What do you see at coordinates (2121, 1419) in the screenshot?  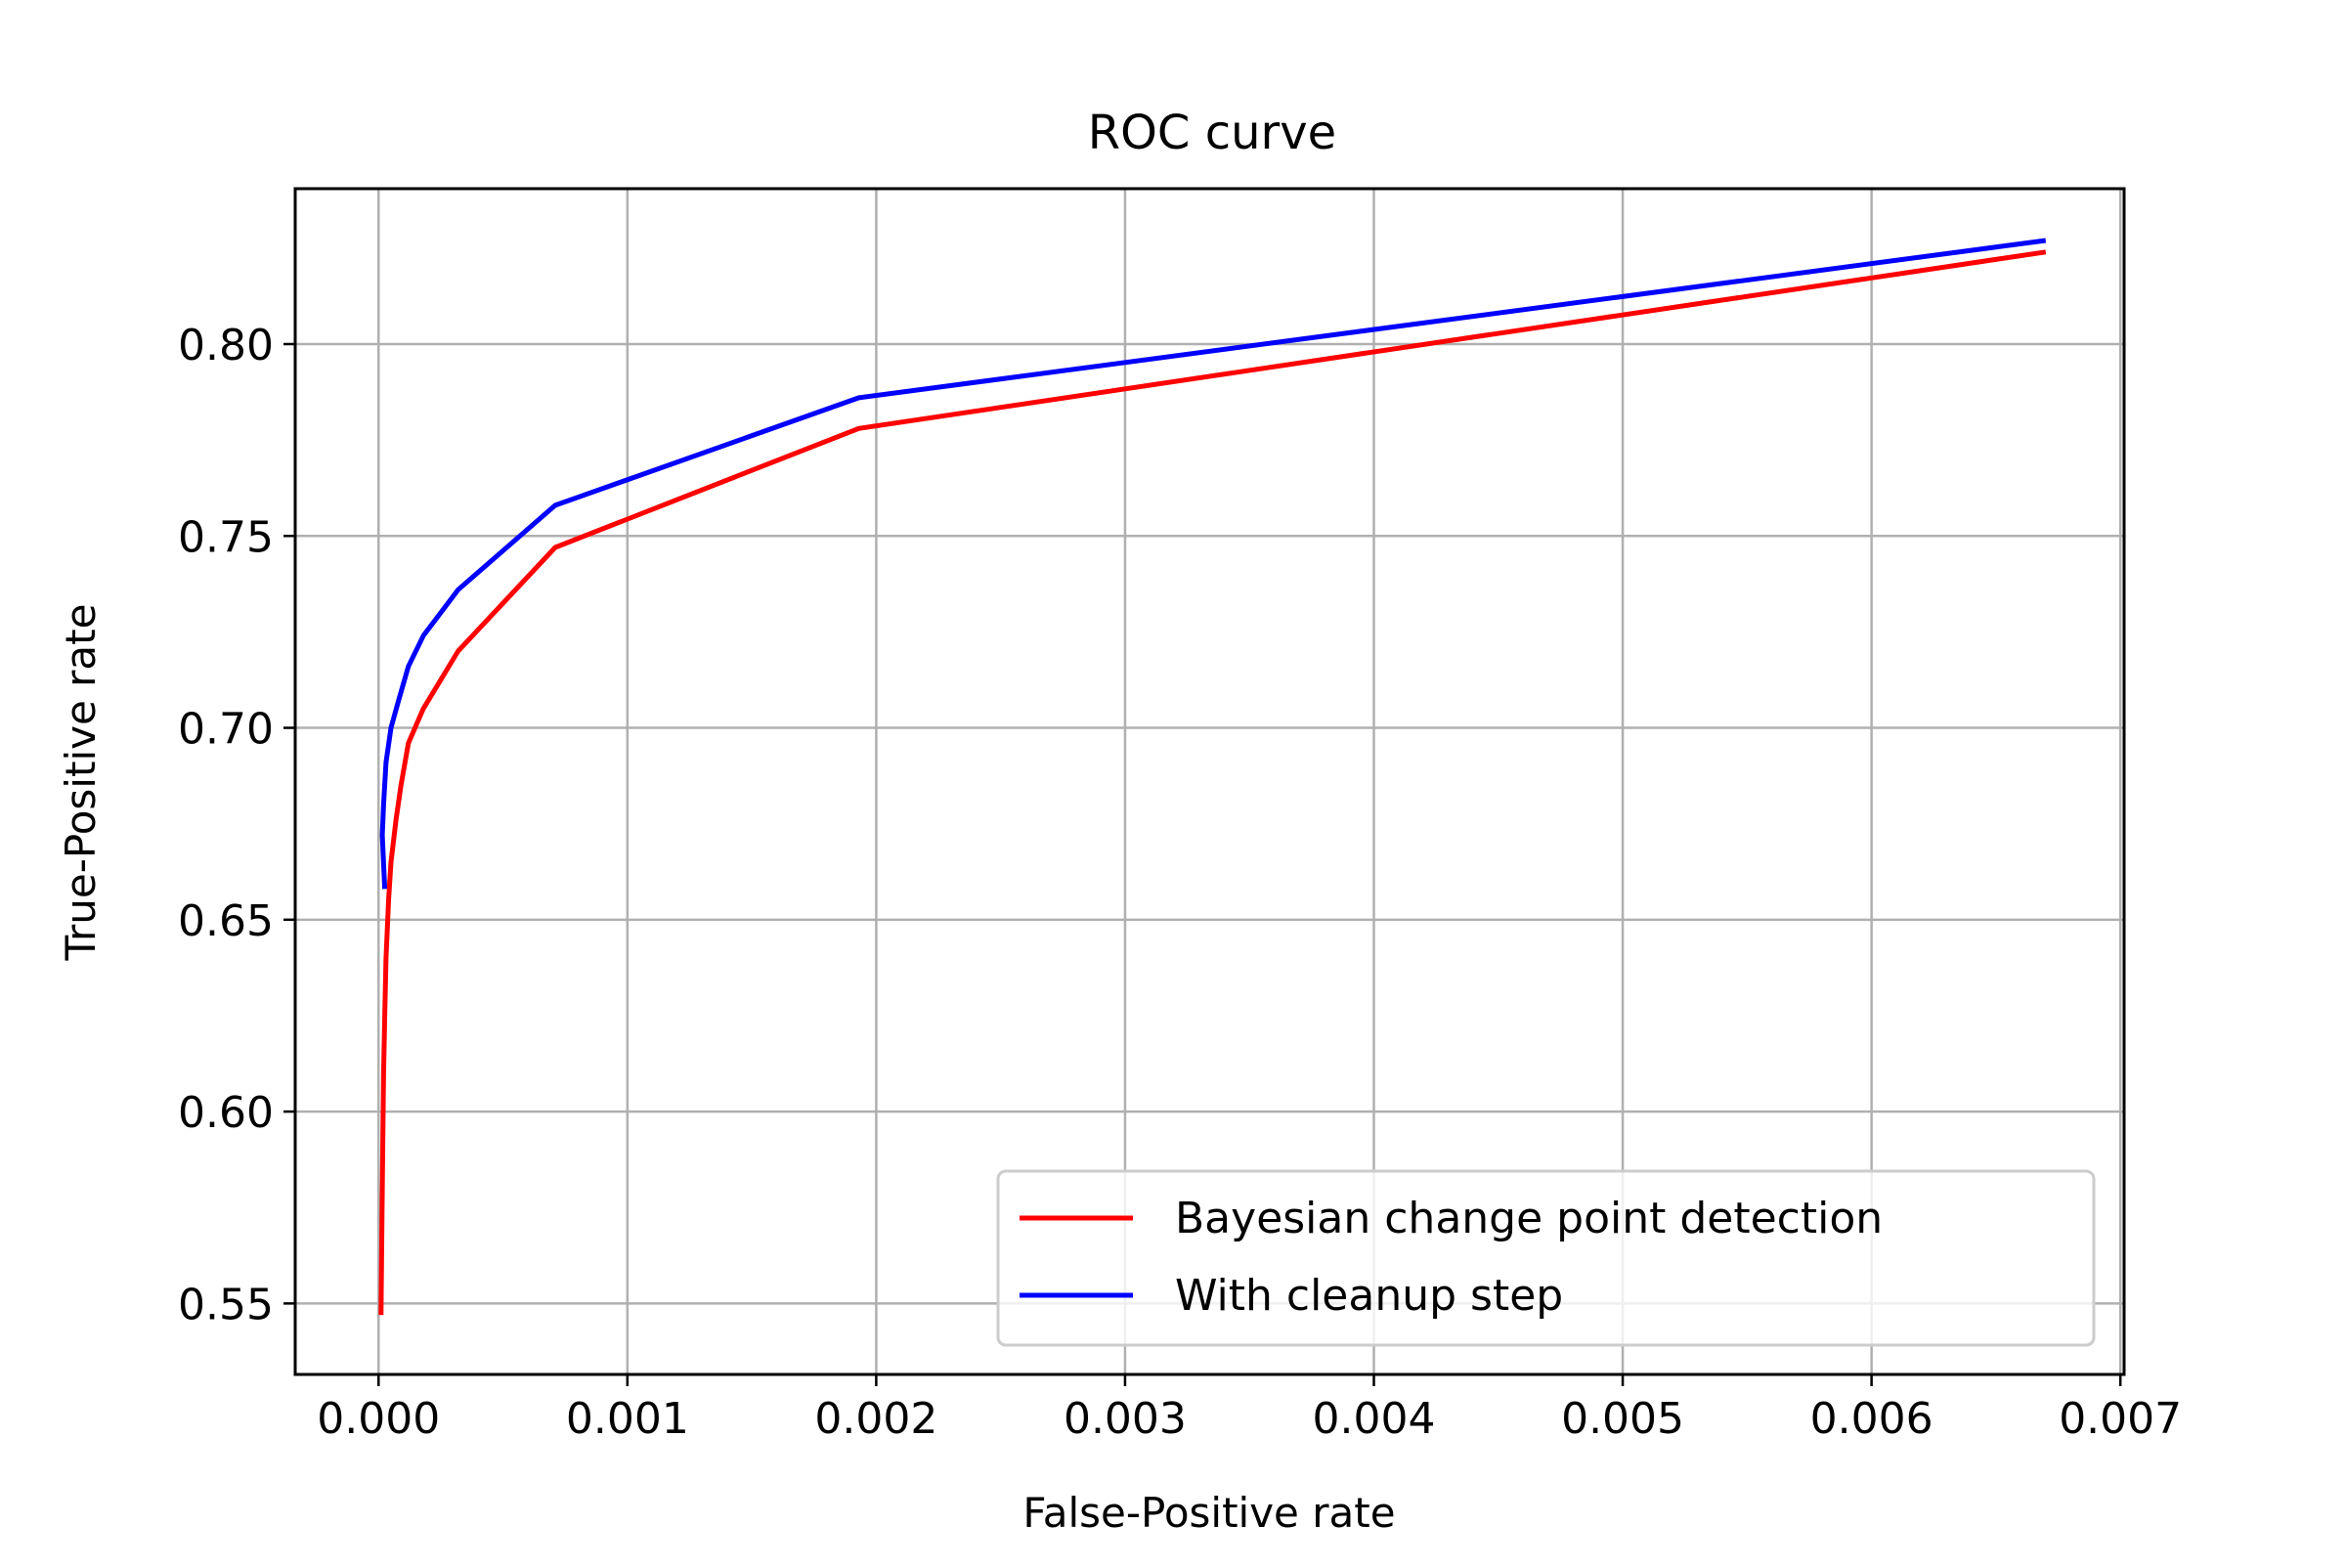 I see `x-tick-label: 0.007` at bounding box center [2121, 1419].